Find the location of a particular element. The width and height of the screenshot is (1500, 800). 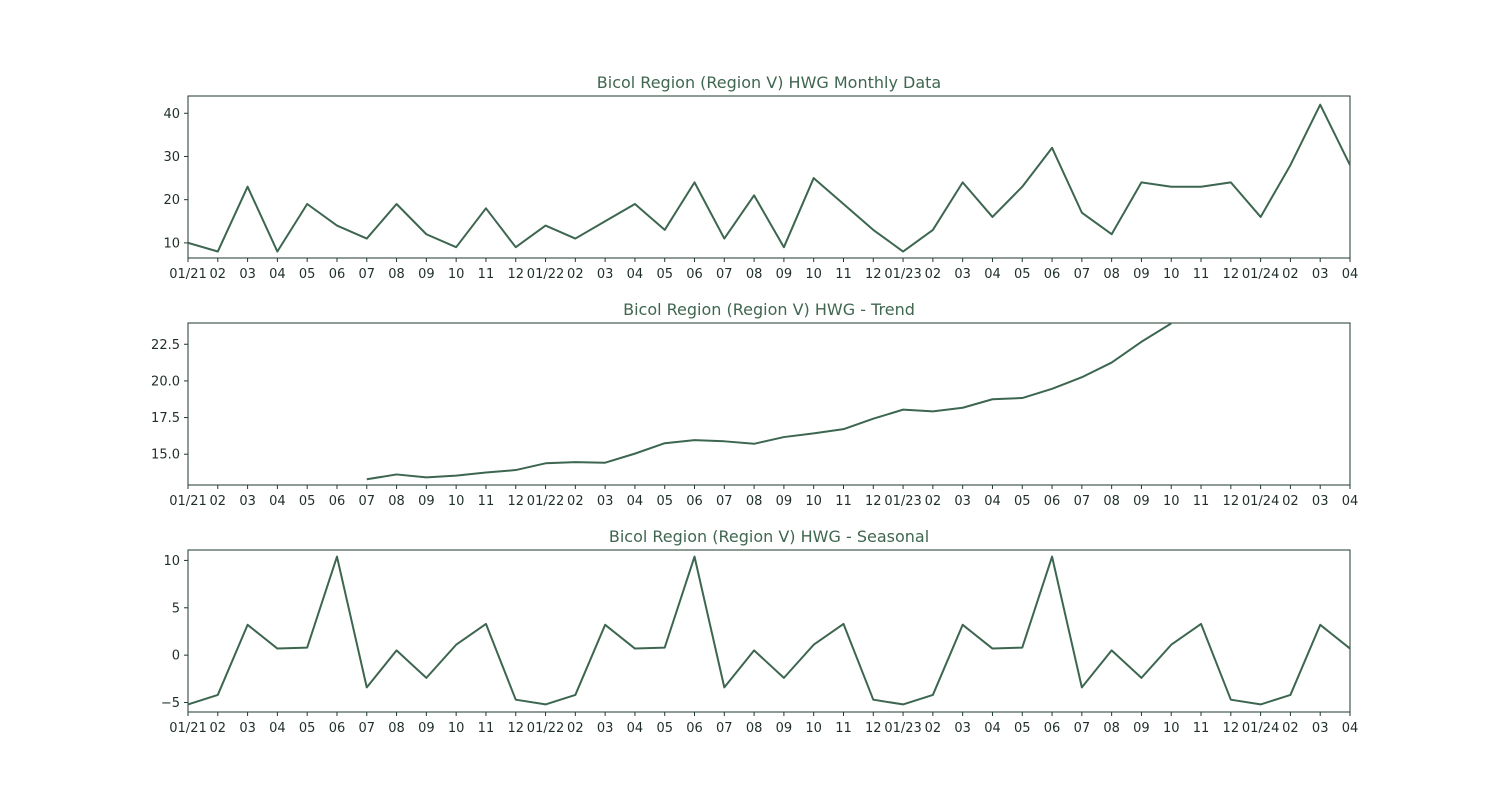

y-tick-label: 30 is located at coordinates (171, 157).